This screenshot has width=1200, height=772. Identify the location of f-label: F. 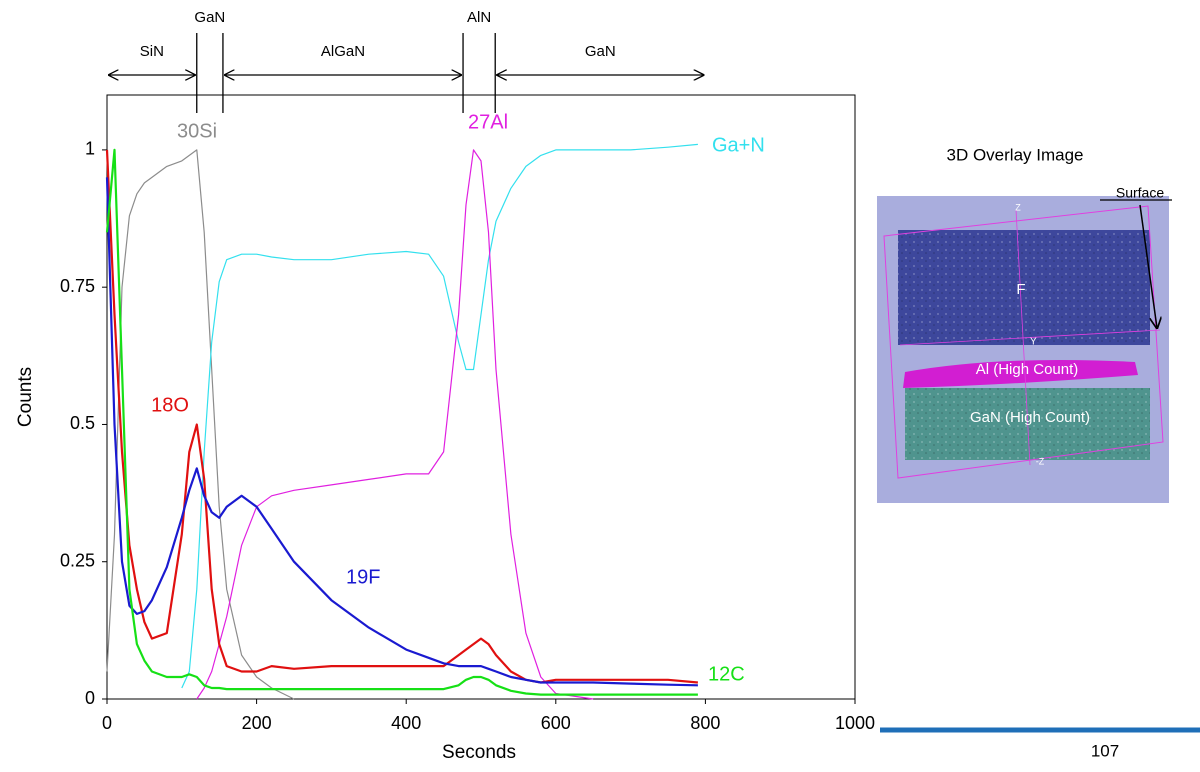
(1020, 289).